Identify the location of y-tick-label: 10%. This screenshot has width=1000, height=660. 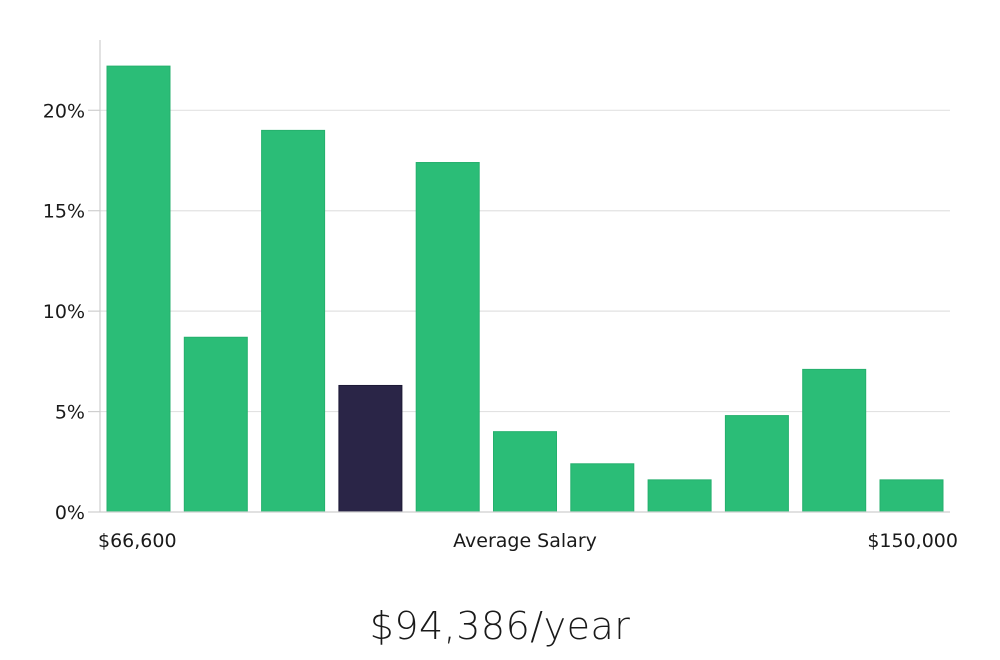
(64, 312).